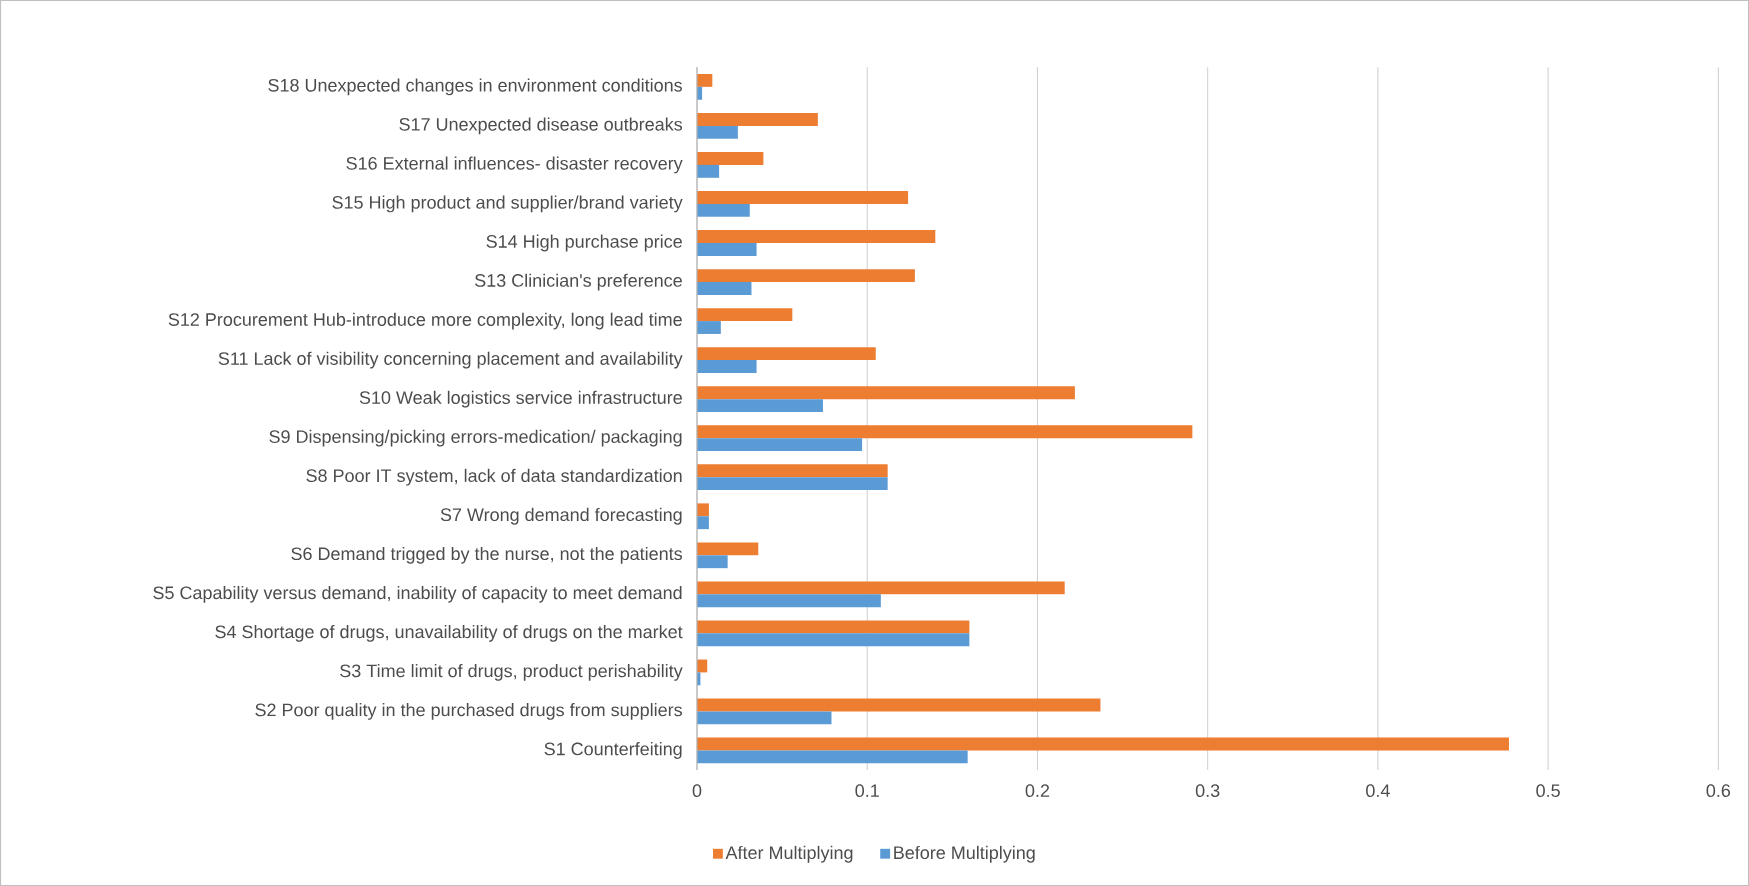 The height and width of the screenshot is (886, 1749). I want to click on y-tick-label: S15 High product and supplier/brand variety, so click(507, 204).